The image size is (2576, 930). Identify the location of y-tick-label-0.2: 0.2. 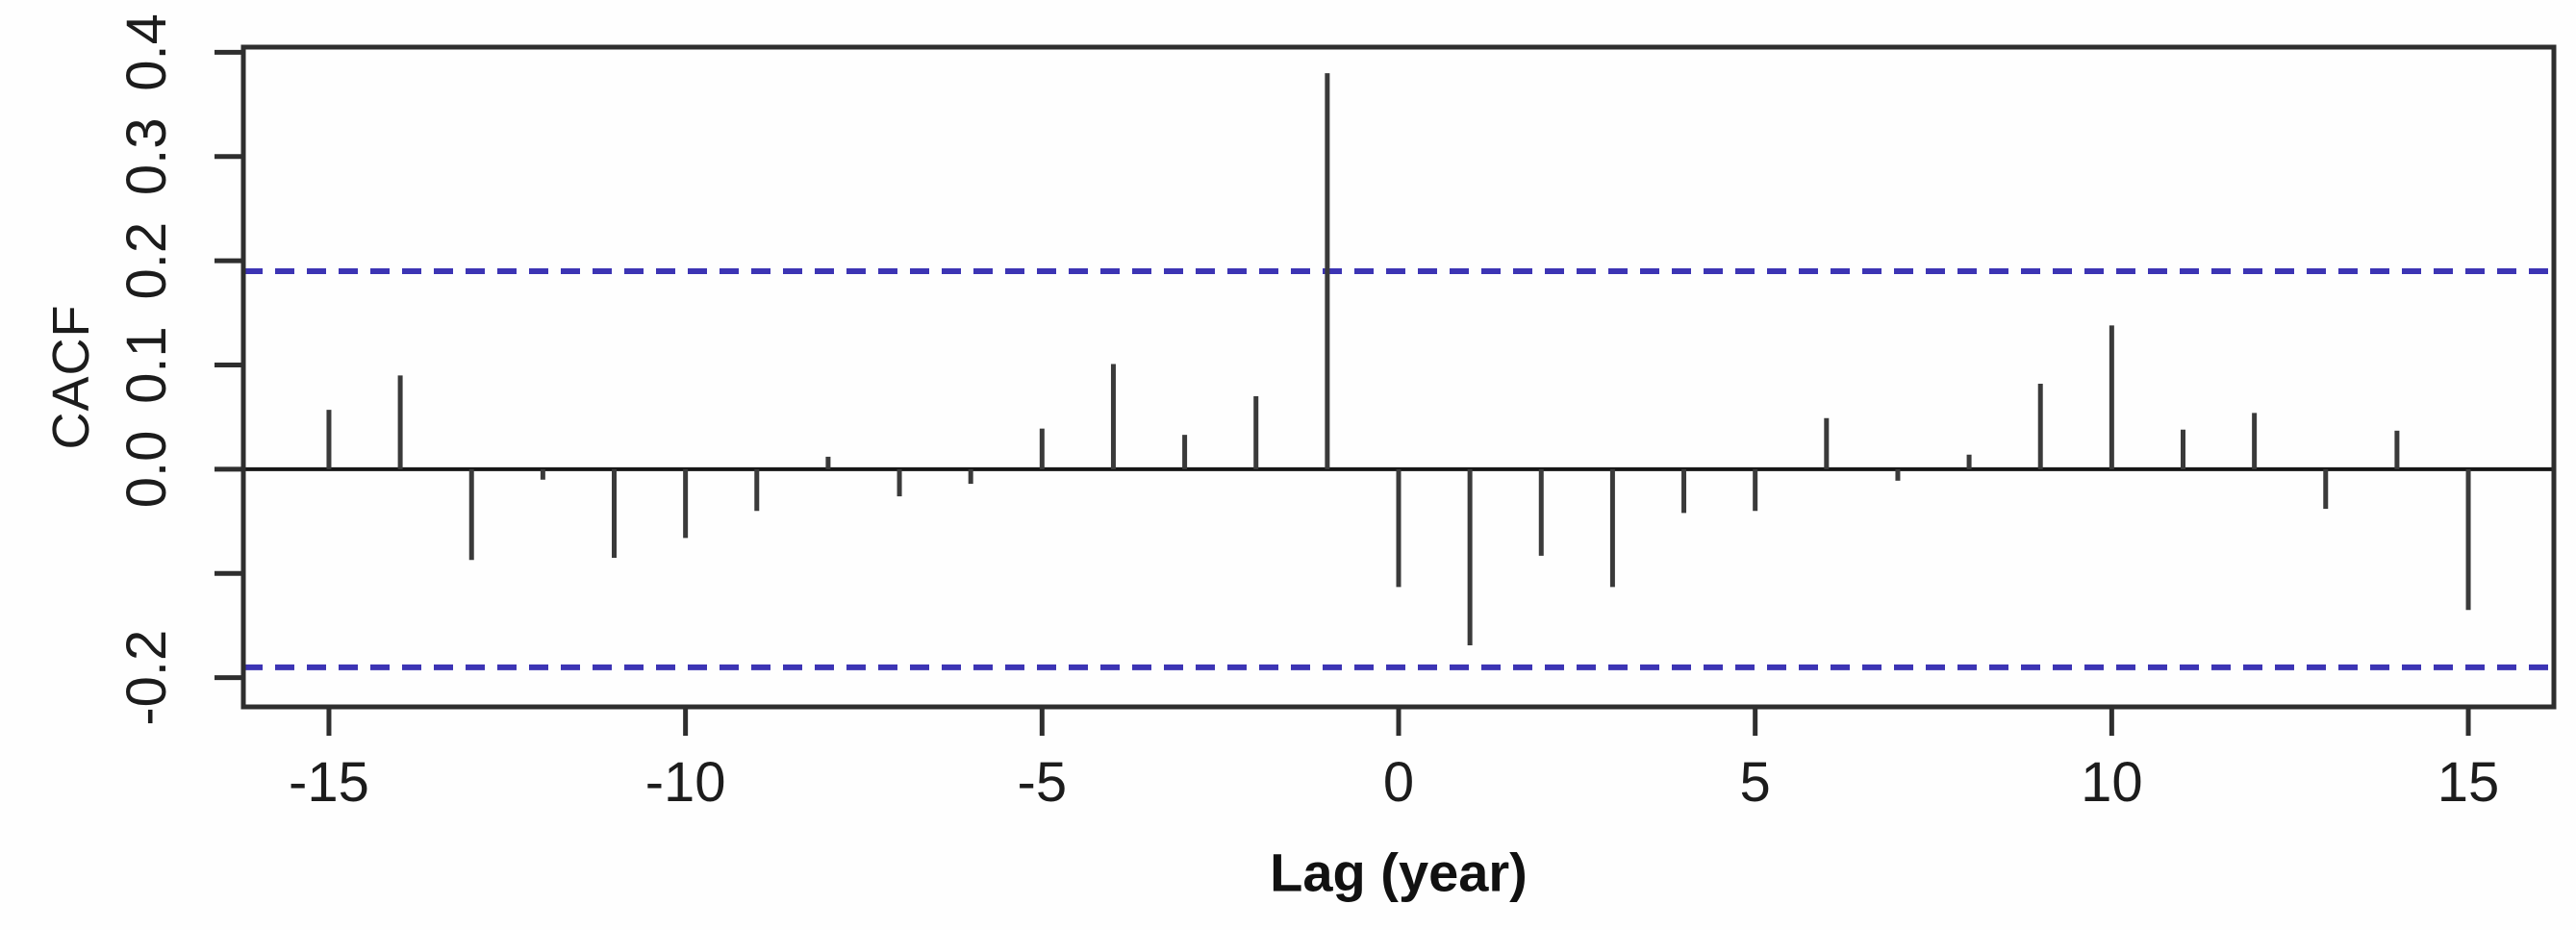
(146, 261).